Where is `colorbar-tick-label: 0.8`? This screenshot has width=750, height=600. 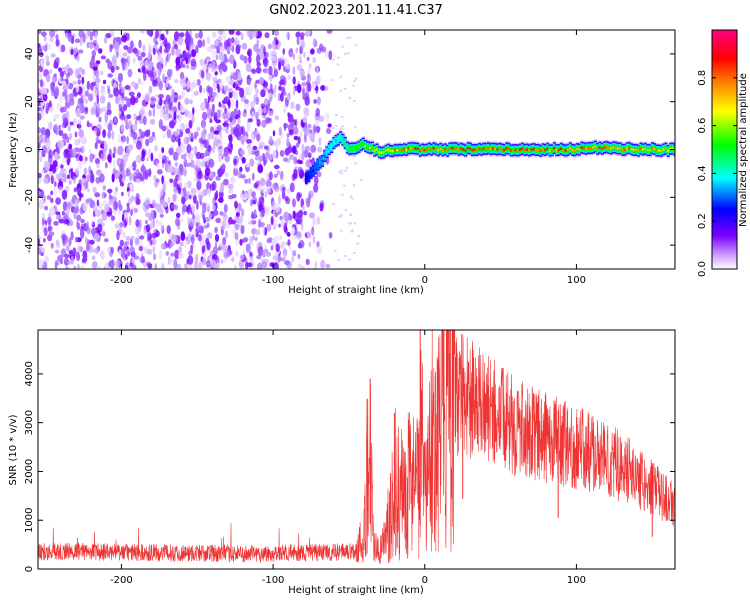 colorbar-tick-label: 0.8 is located at coordinates (702, 78).